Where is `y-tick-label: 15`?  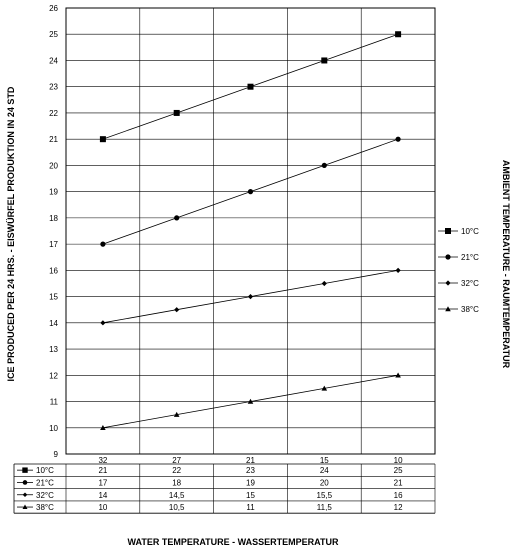 y-tick-label: 15 is located at coordinates (53, 297).